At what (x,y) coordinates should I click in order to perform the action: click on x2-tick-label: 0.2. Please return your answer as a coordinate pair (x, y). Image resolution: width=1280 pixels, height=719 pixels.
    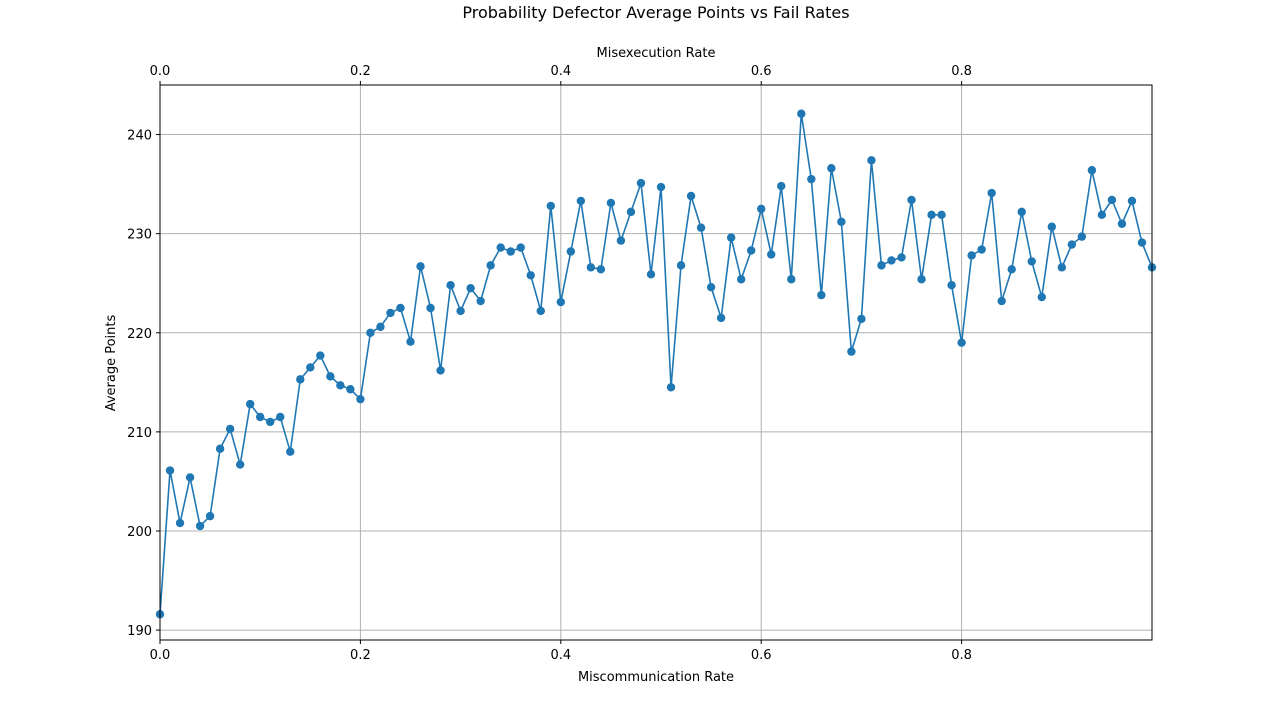
    Looking at the image, I should click on (360, 71).